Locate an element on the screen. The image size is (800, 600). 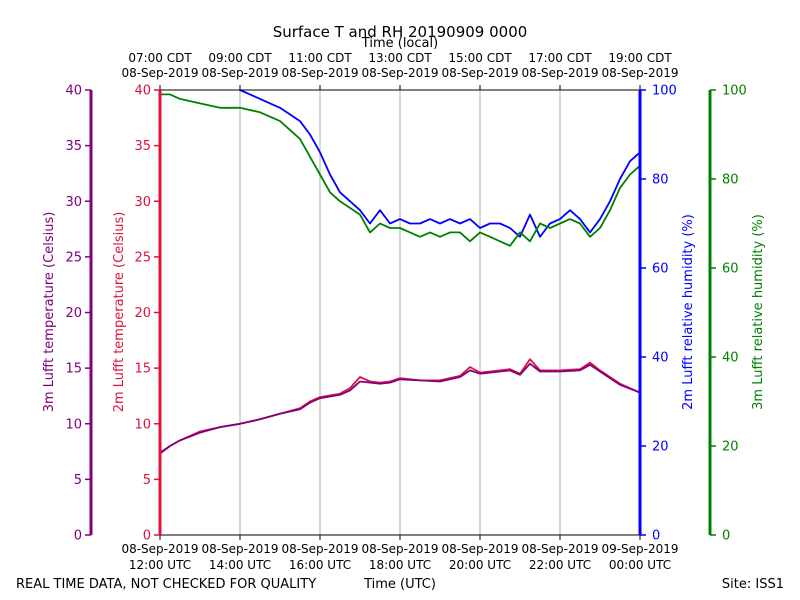
rh2m-axis-label: 2m Lufft relative humidity (%) is located at coordinates (688, 312).